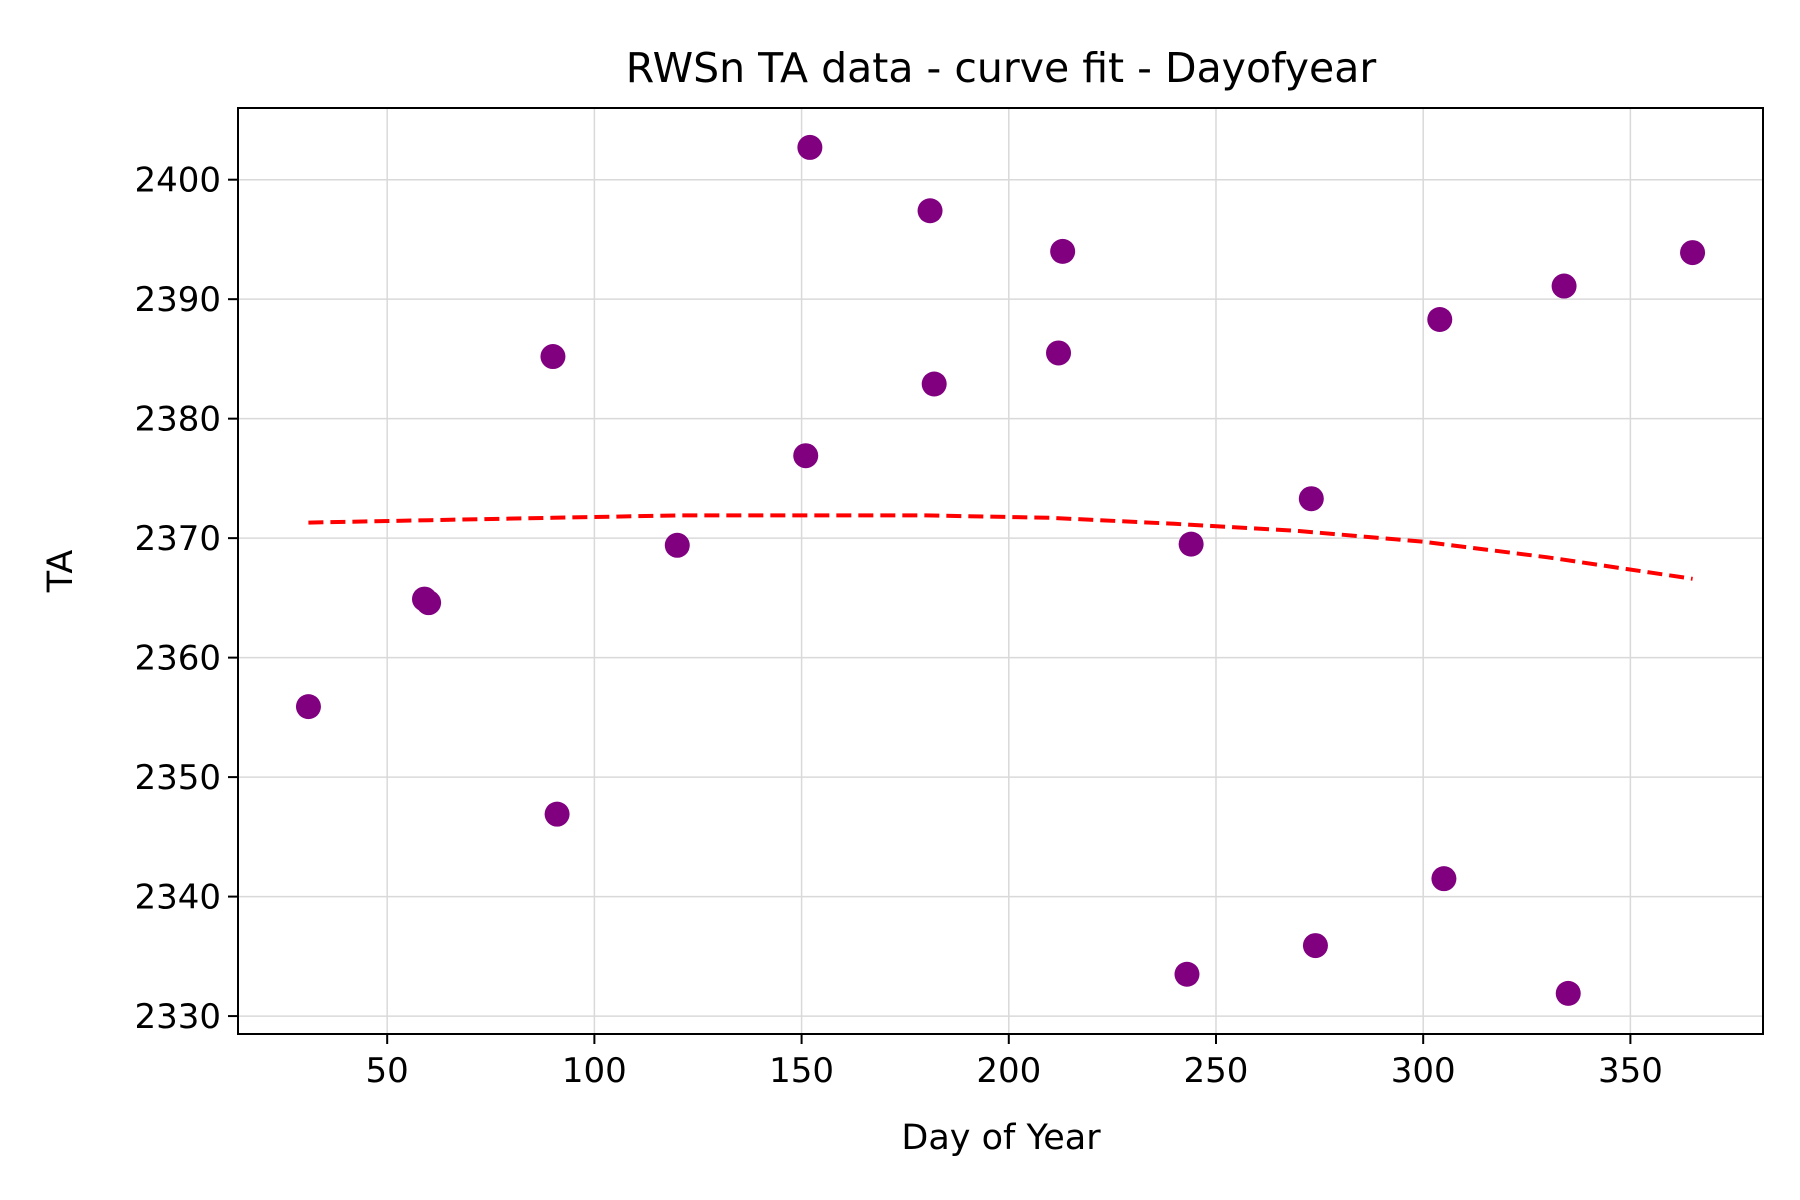 The height and width of the screenshot is (1200, 1800). Describe the element at coordinates (177, 778) in the screenshot. I see `y-tick-label: 2350` at that location.